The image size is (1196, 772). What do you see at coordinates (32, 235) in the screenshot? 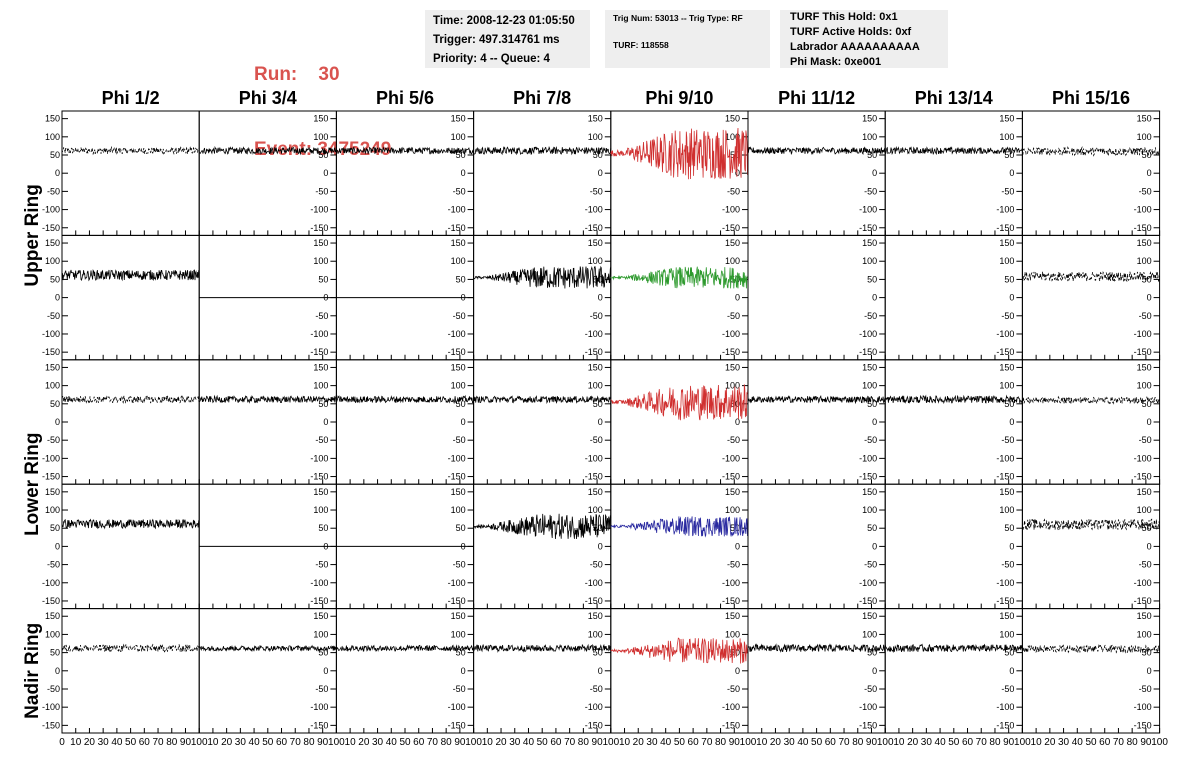
I see `ring-label: Upper Ring` at bounding box center [32, 235].